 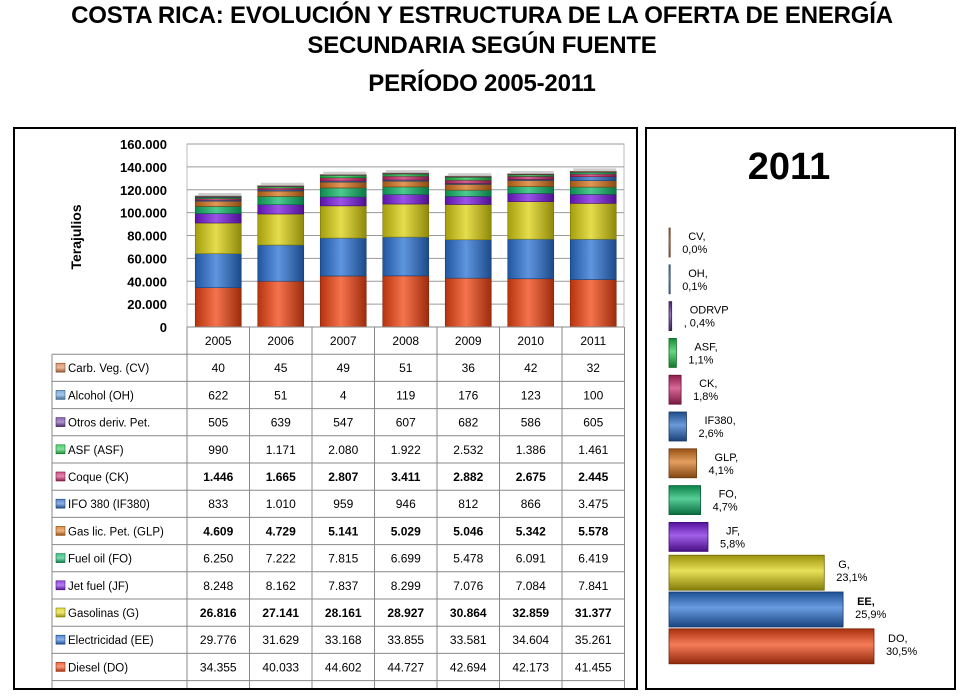 I want to click on bar-segment-jf-2011, so click(x=593, y=199).